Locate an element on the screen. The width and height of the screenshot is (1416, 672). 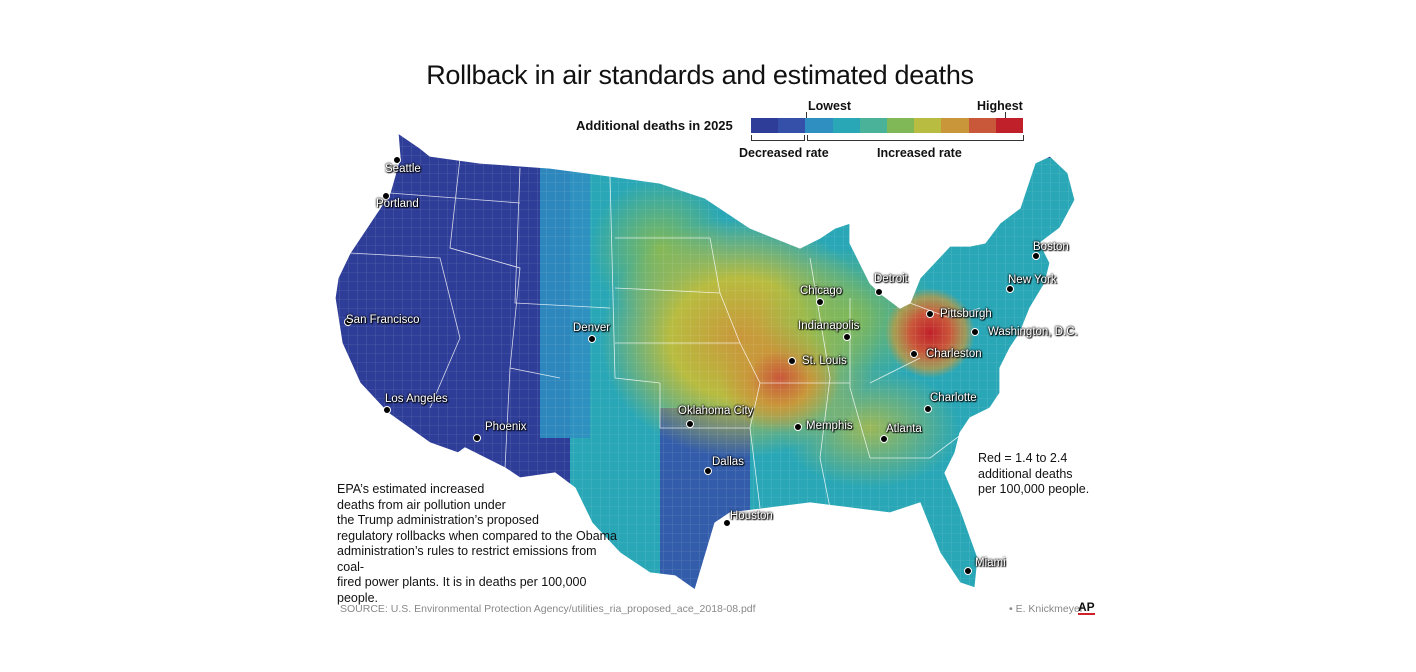
legend-increased-label: Increased rate is located at coordinates (919, 153).